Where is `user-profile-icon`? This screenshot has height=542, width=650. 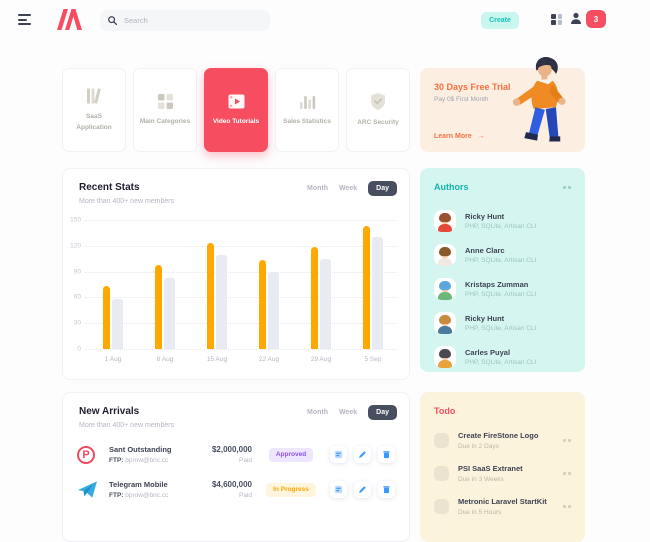 user-profile-icon is located at coordinates (576, 21).